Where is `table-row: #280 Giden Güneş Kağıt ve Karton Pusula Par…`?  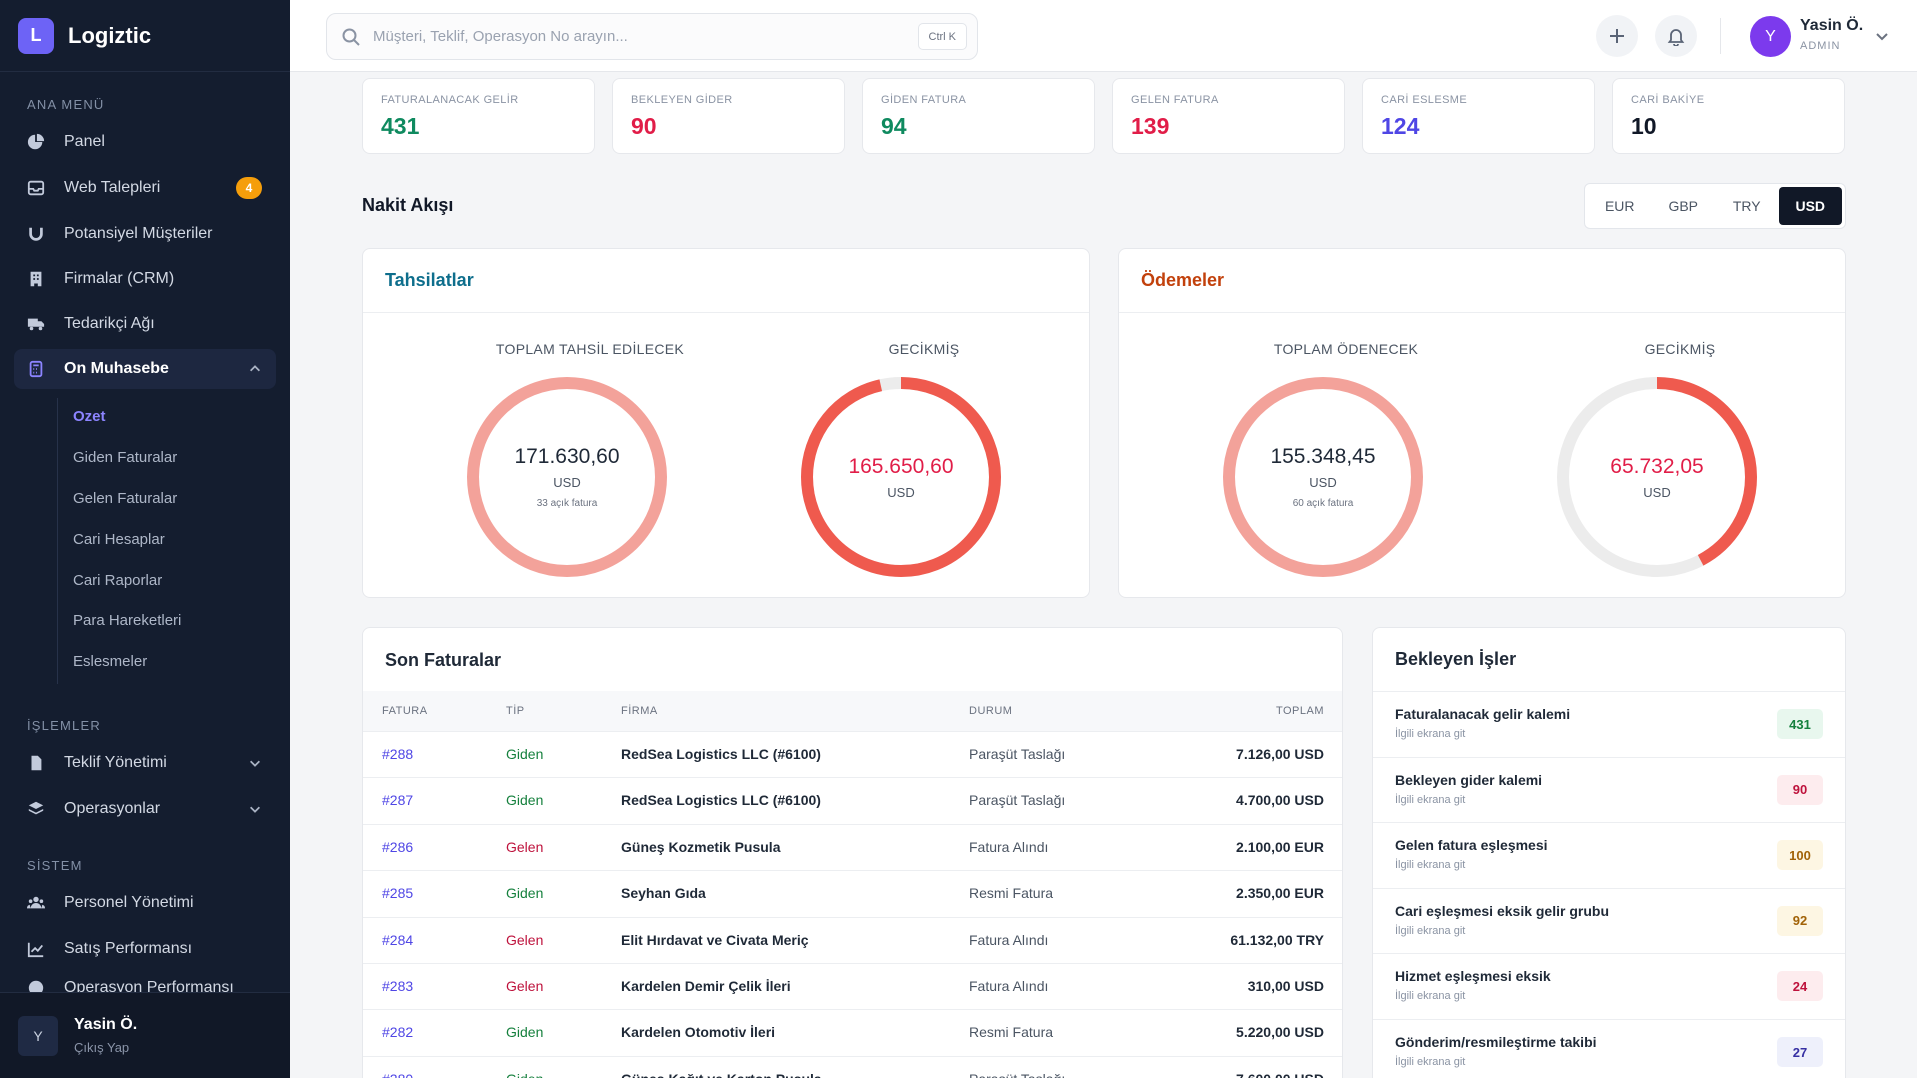 table-row: #280 Giden Güneş Kağıt ve Karton Pusula Par… is located at coordinates (852, 1066).